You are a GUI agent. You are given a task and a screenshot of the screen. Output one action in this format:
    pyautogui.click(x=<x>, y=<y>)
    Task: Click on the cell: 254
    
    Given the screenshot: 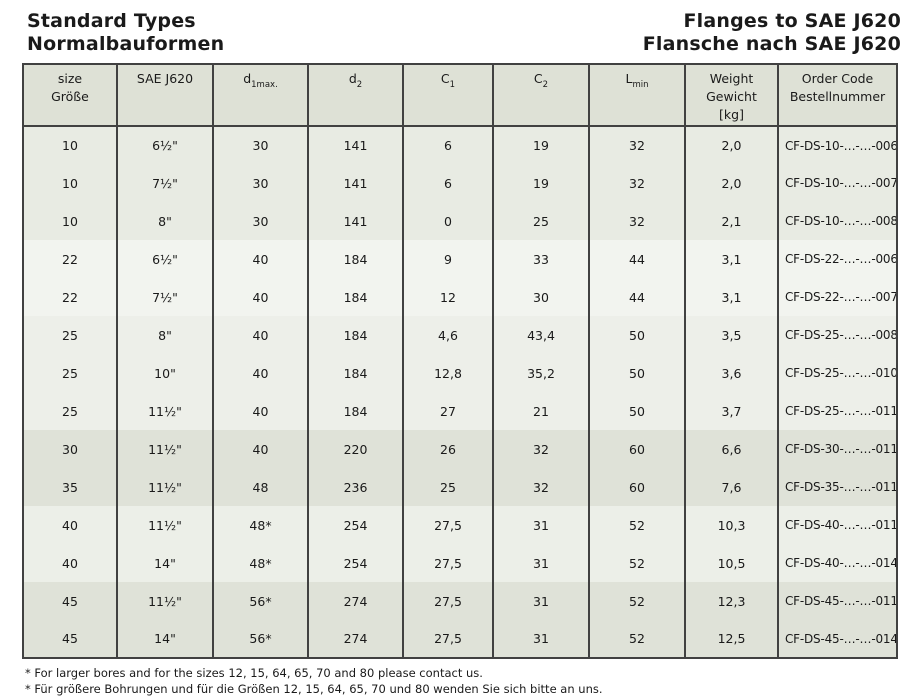 What is the action you would take?
    pyautogui.click(x=355, y=563)
    